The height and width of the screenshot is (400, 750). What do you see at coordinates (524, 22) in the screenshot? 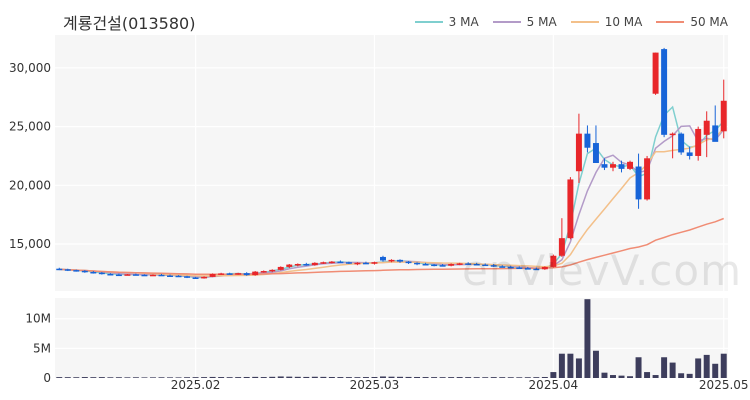
I see `legend-item-5ma: 5 MA` at bounding box center [524, 22].